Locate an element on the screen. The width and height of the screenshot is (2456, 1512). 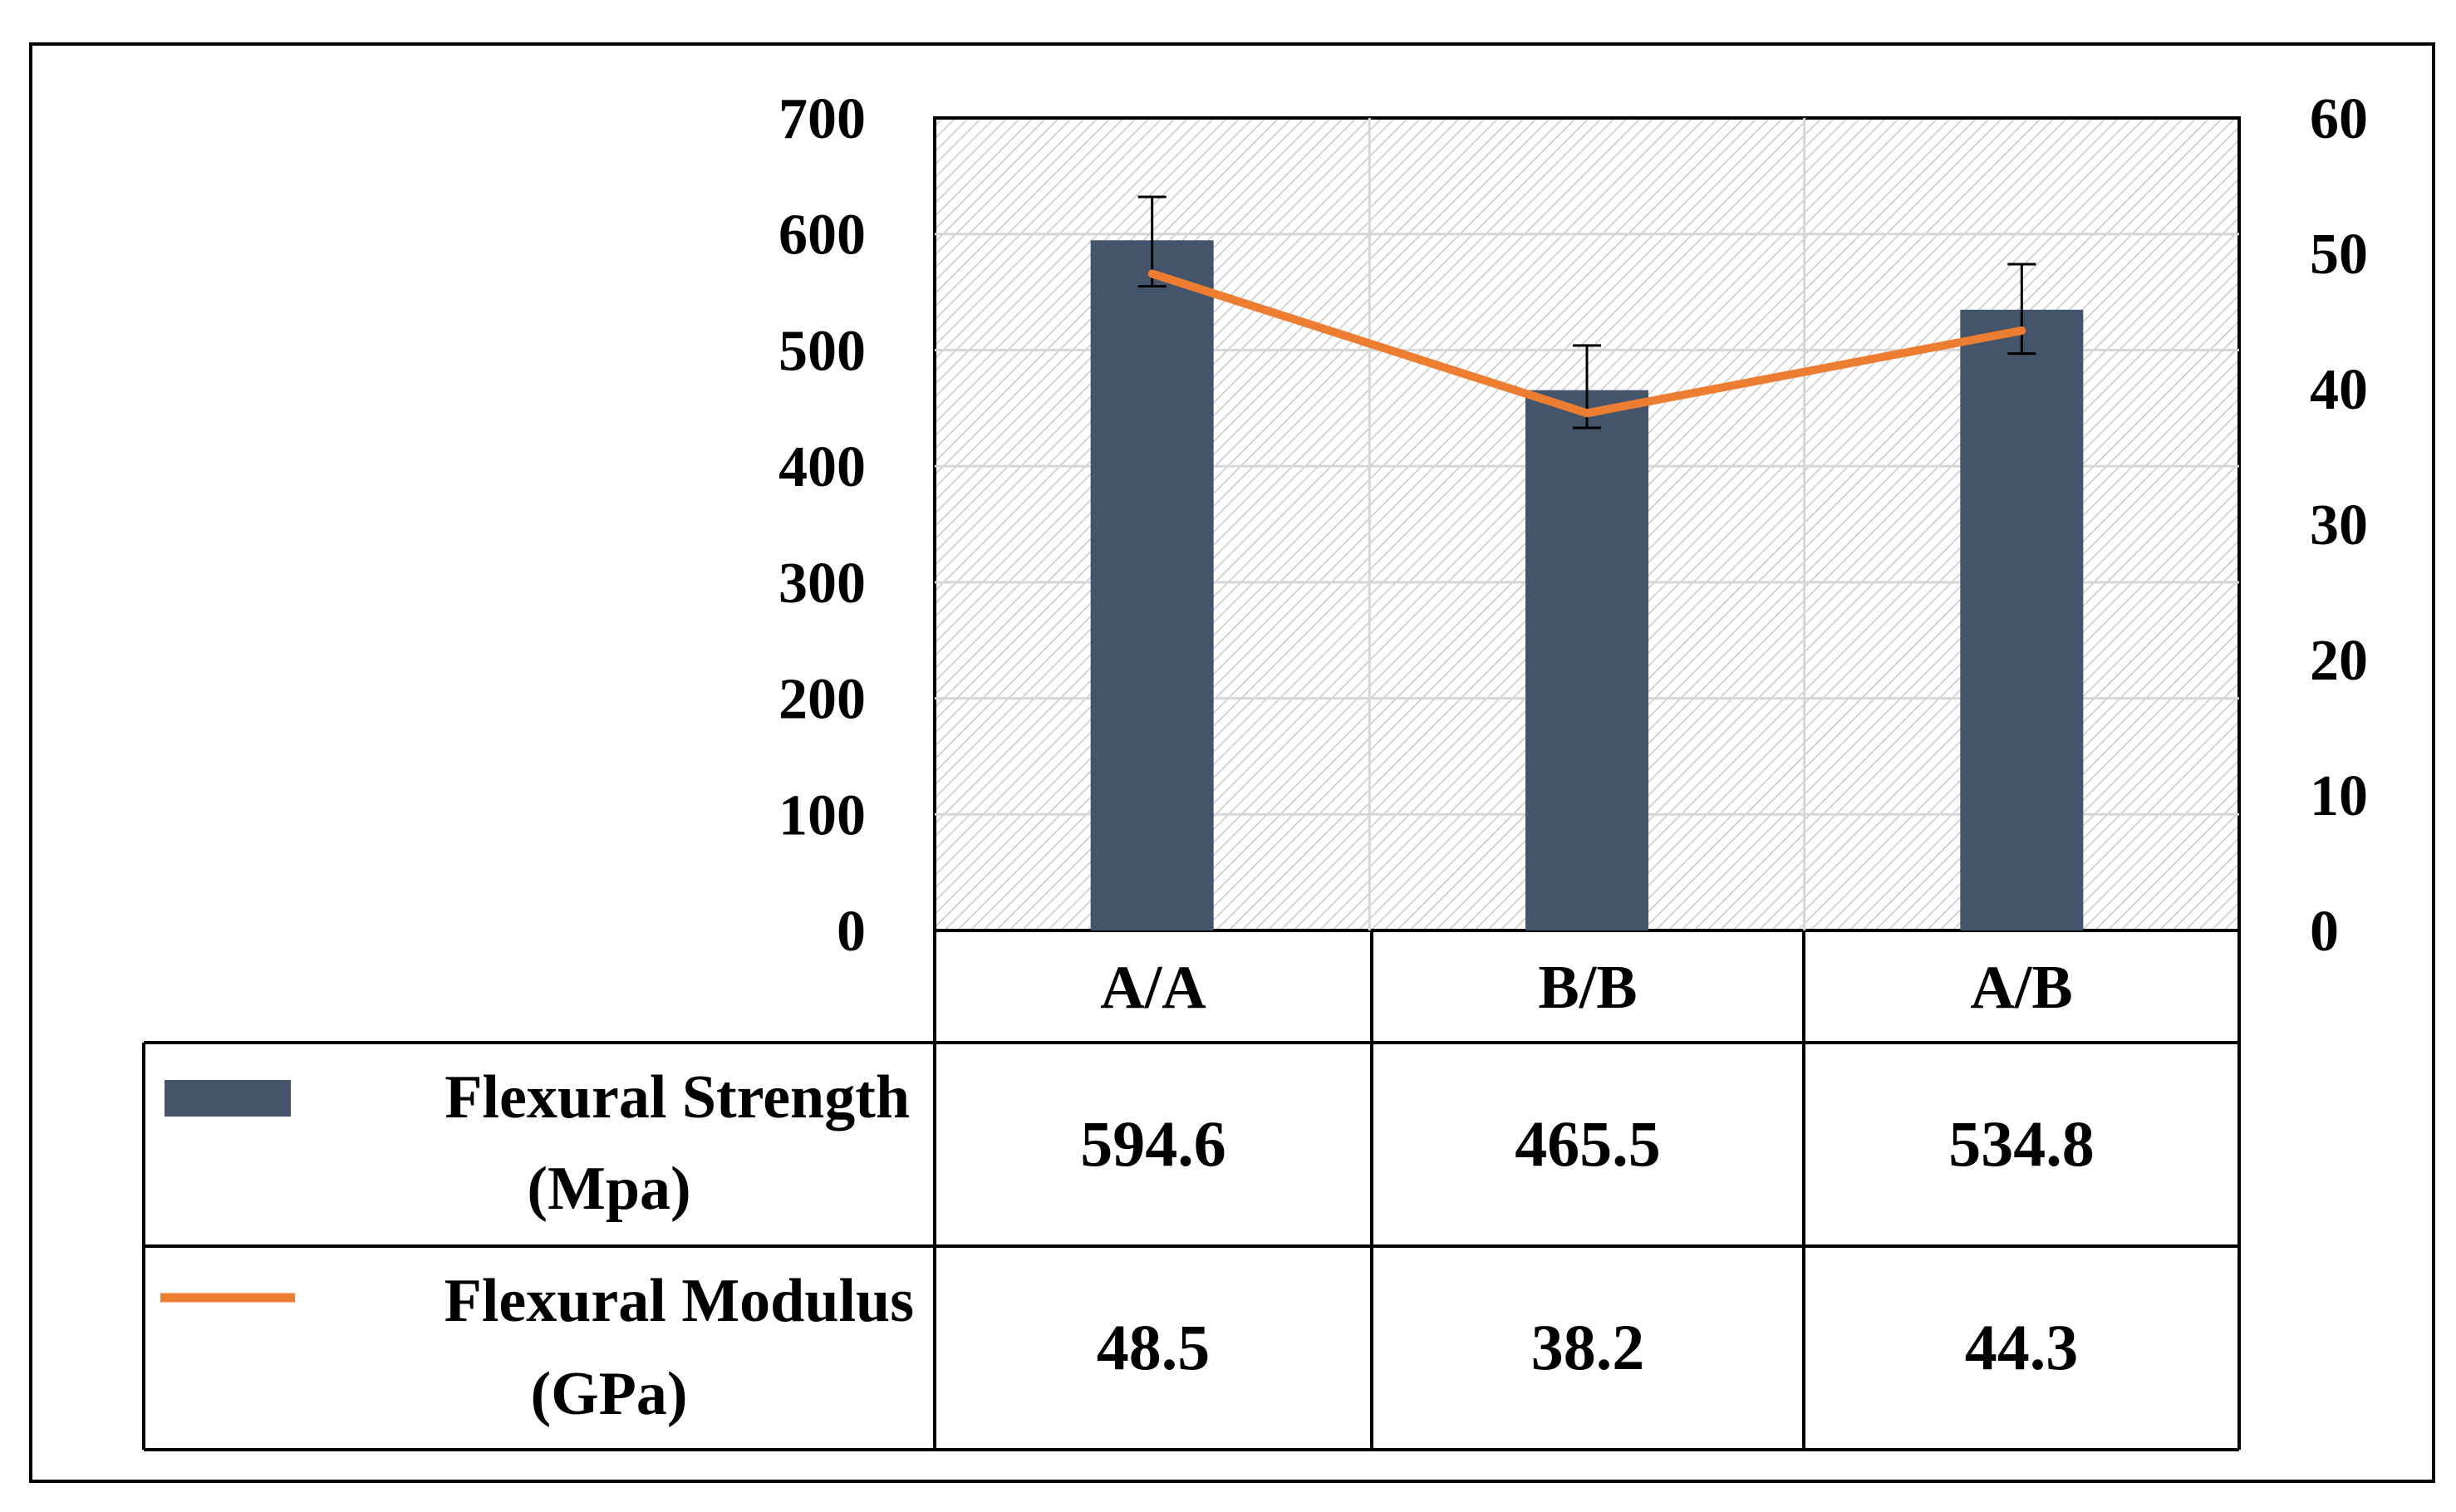
y-tick-label-left: 100 is located at coordinates (822, 815).